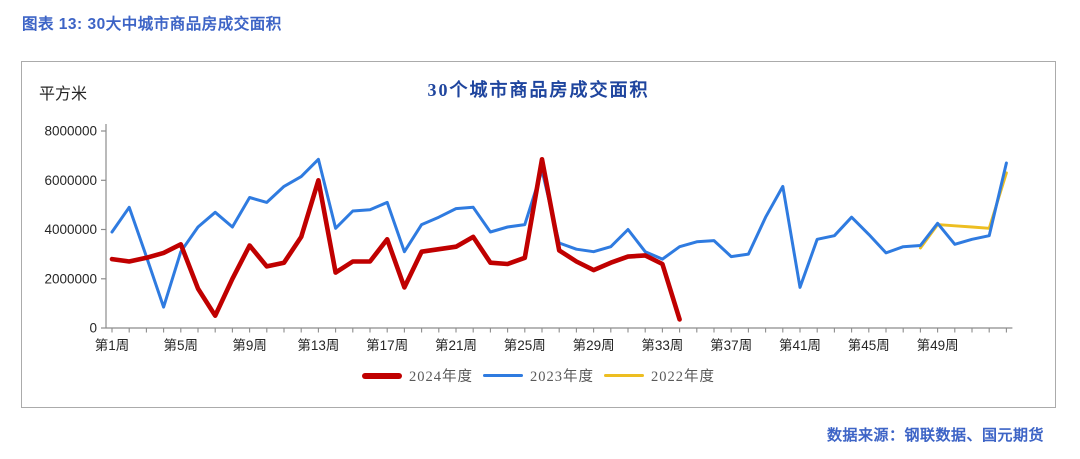  What do you see at coordinates (181, 345) in the screenshot?
I see `svg-text: 第5周` at bounding box center [181, 345].